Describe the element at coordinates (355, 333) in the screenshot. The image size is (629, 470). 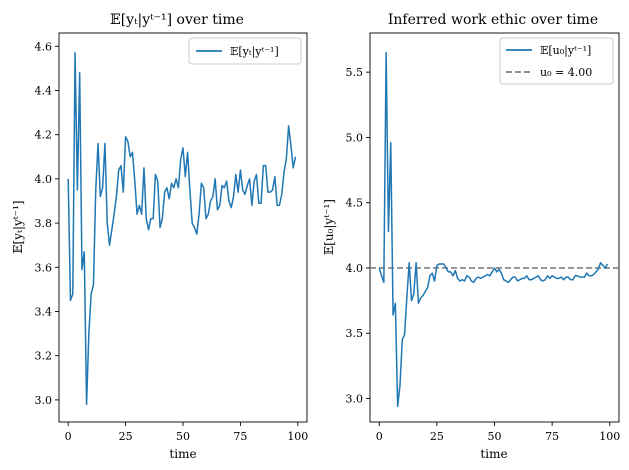
I see `chart-right-ytick-label: 3.5` at that location.